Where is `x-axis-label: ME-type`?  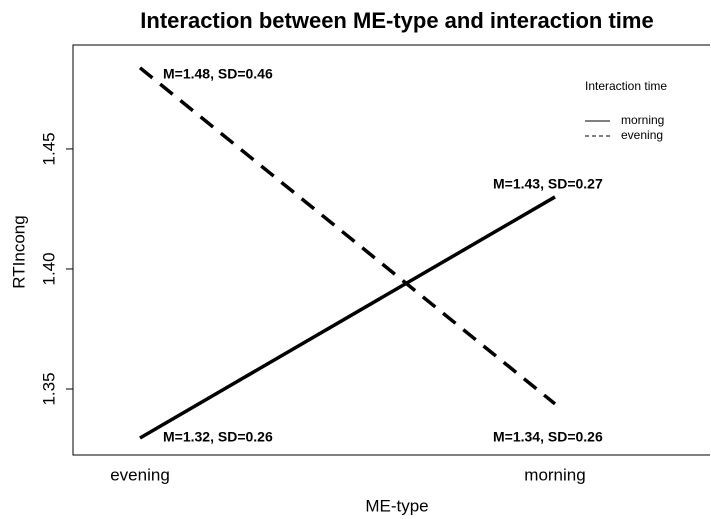
x-axis-label: ME-type is located at coordinates (396, 505).